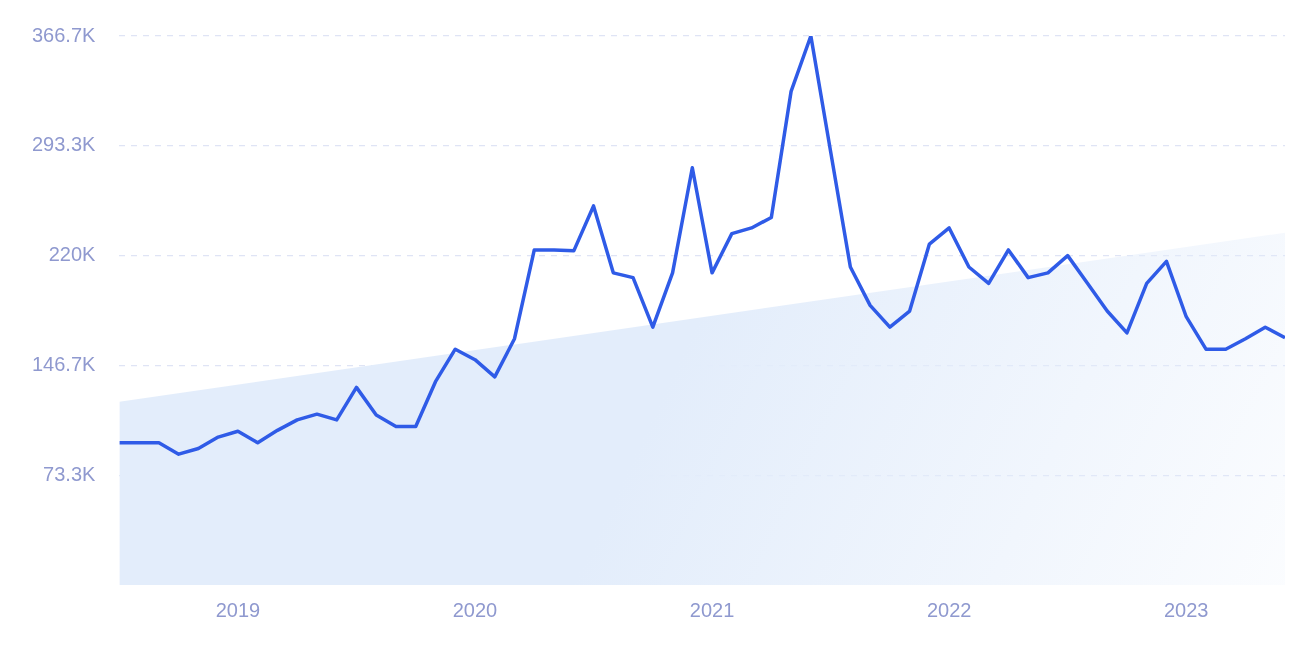 The image size is (1290, 645). Describe the element at coordinates (475, 609) in the screenshot. I see `x-tick-label: 2020` at that location.